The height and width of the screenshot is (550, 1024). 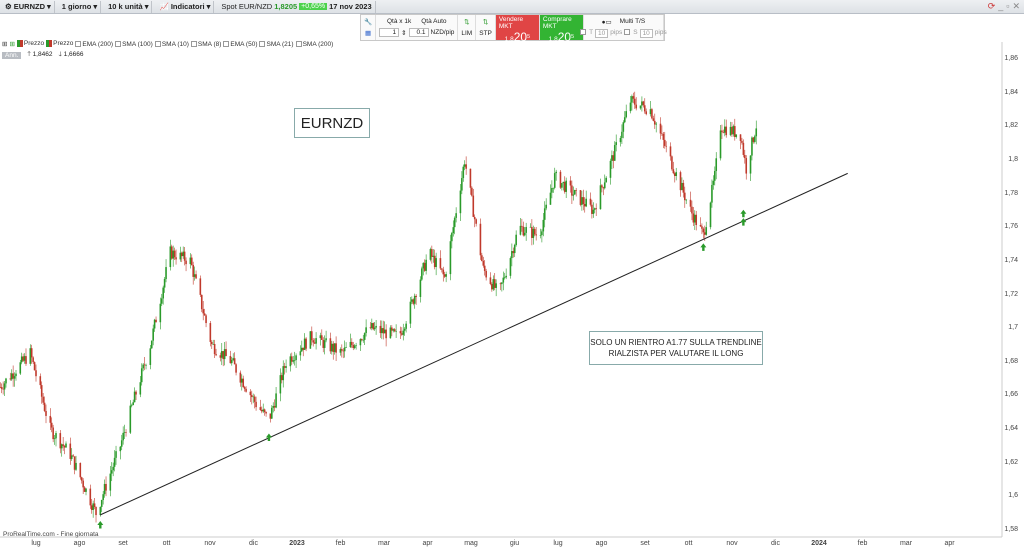 What do you see at coordinates (94, 44) in the screenshot?
I see `indicator-ema200: EMA (200)` at bounding box center [94, 44].